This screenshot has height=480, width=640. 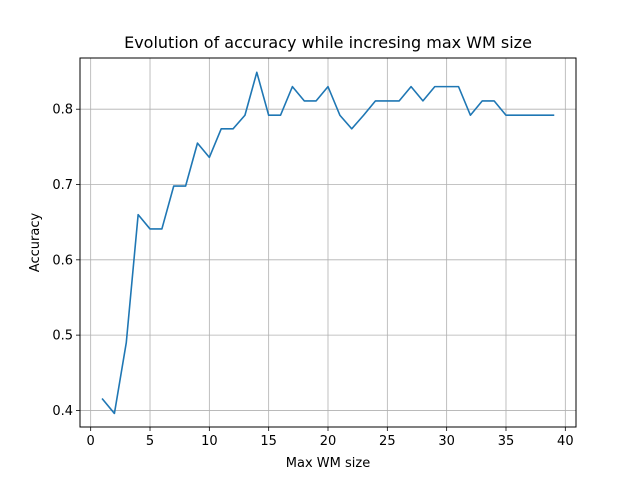 I want to click on x-tick-label: 10, so click(x=209, y=441).